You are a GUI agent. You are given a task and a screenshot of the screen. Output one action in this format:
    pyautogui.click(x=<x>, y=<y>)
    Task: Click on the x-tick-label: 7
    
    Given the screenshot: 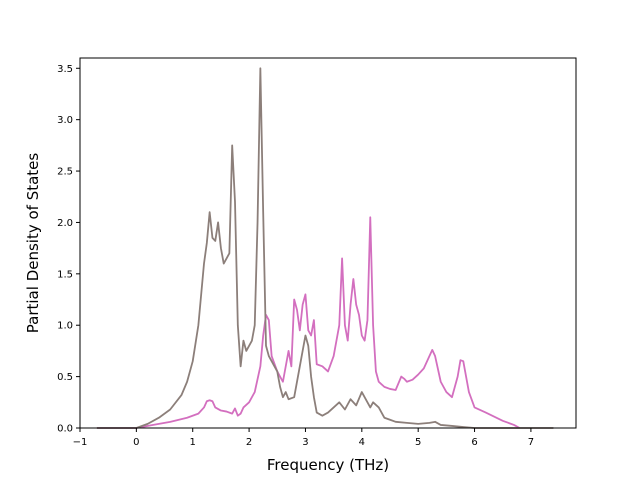 What is the action you would take?
    pyautogui.click(x=531, y=442)
    